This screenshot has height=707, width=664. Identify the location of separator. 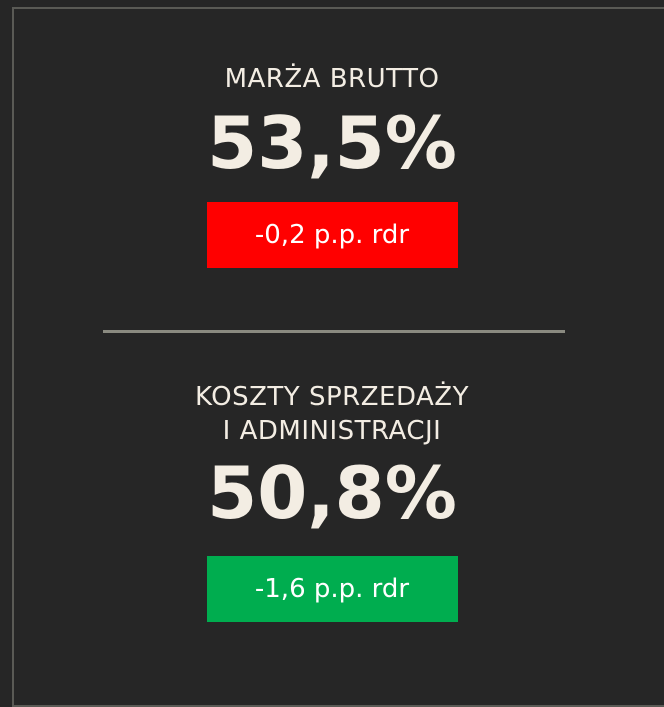
(334, 331).